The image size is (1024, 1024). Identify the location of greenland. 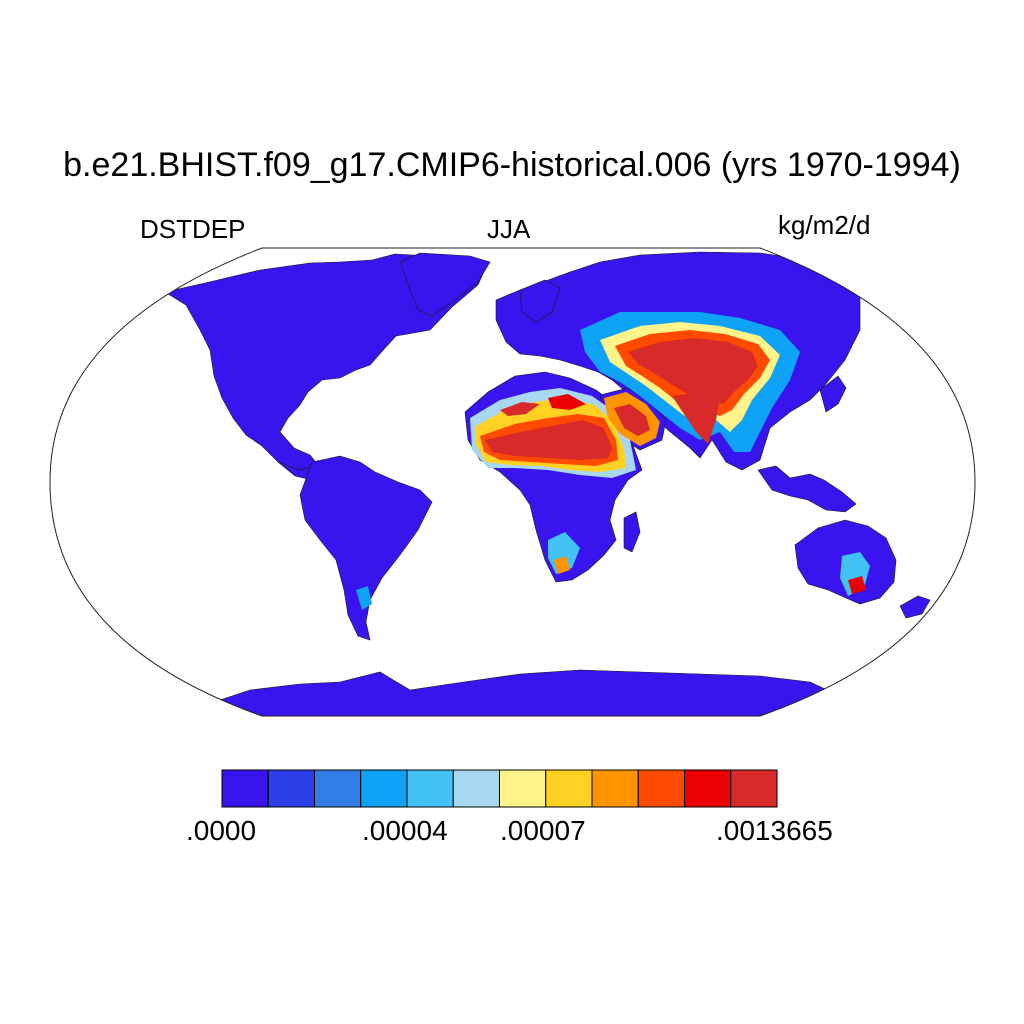
(445, 284).